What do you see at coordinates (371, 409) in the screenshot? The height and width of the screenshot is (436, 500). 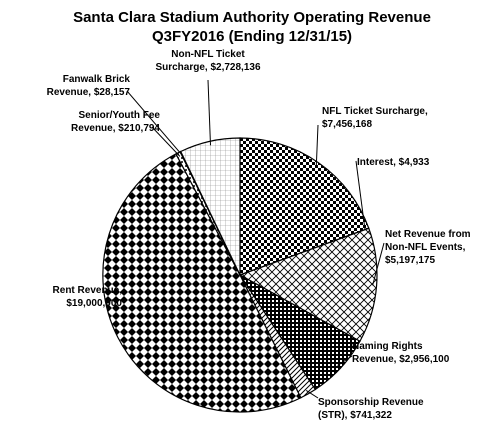 I see `slice-label: Sponsorship Revenue (STR), $741,322` at bounding box center [371, 409].